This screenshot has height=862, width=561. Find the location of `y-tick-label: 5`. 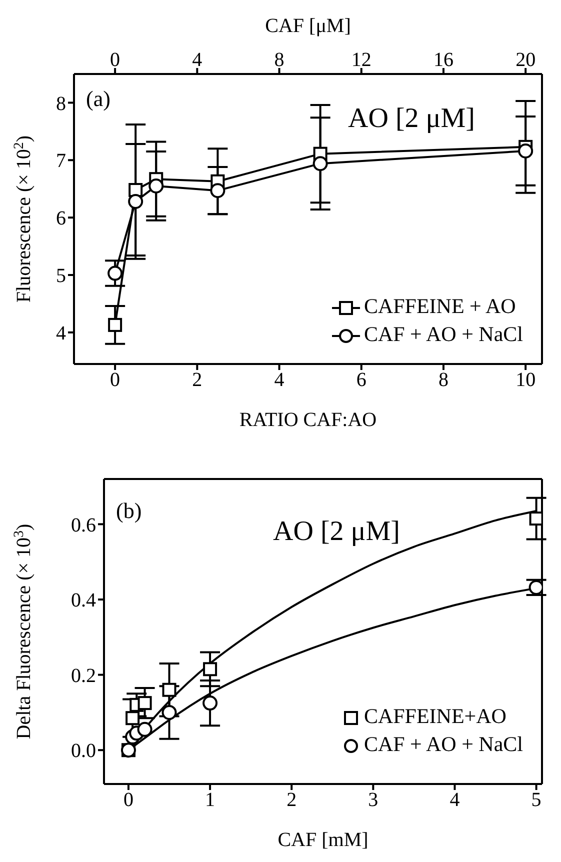

y-tick-label: 5 is located at coordinates (61, 276).